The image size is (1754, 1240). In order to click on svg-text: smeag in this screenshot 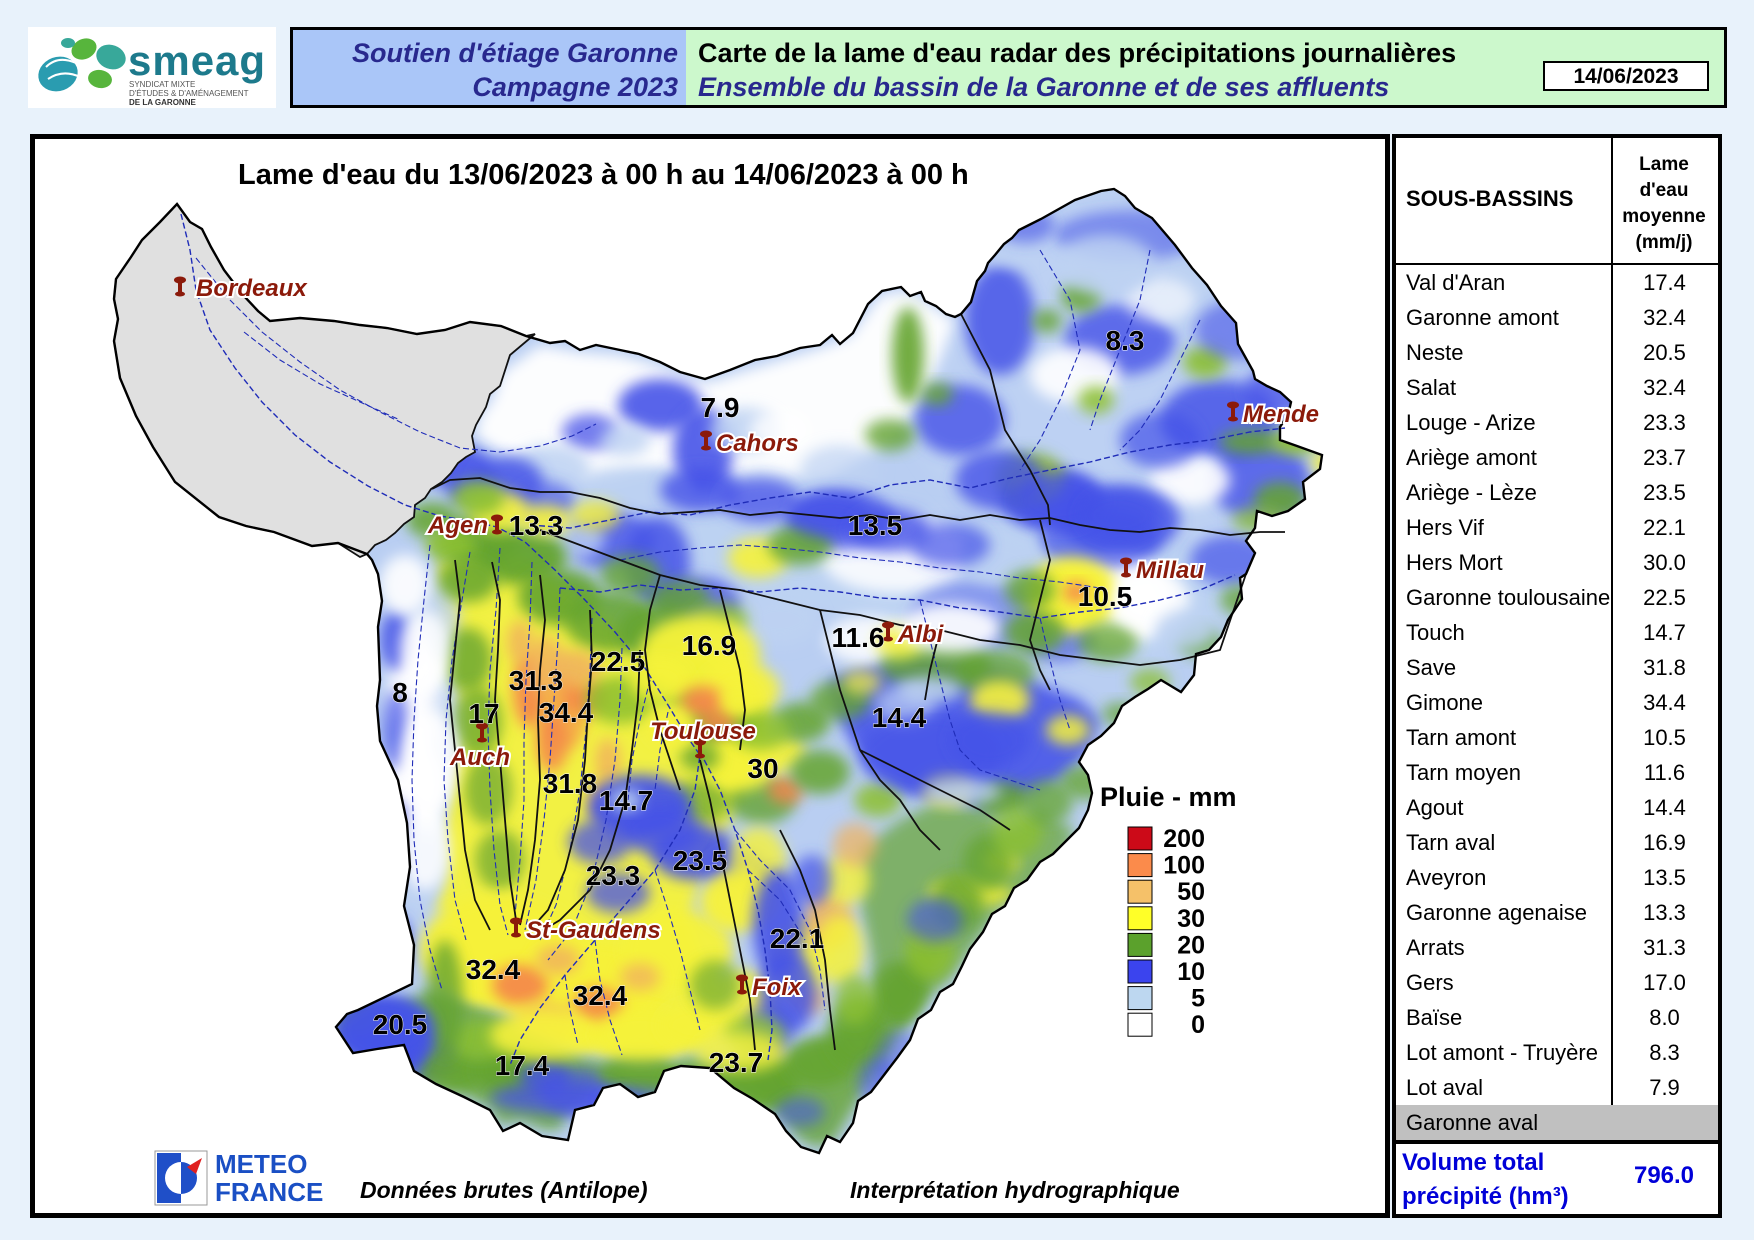, I will do `click(197, 60)`.